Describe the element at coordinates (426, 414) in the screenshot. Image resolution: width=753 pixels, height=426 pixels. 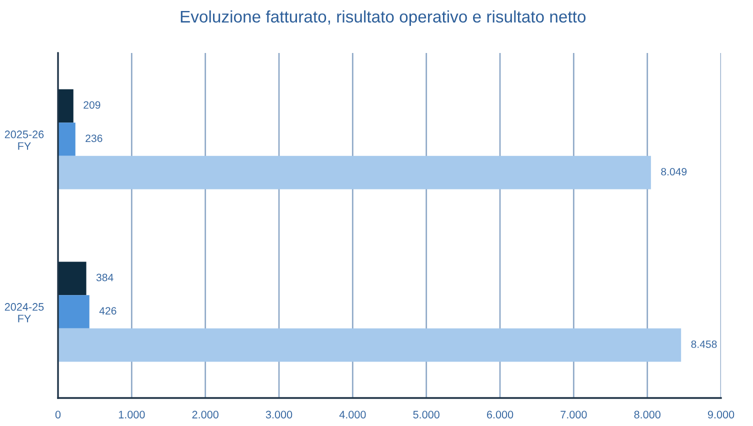
I see `x-tick-label: 5.000` at that location.